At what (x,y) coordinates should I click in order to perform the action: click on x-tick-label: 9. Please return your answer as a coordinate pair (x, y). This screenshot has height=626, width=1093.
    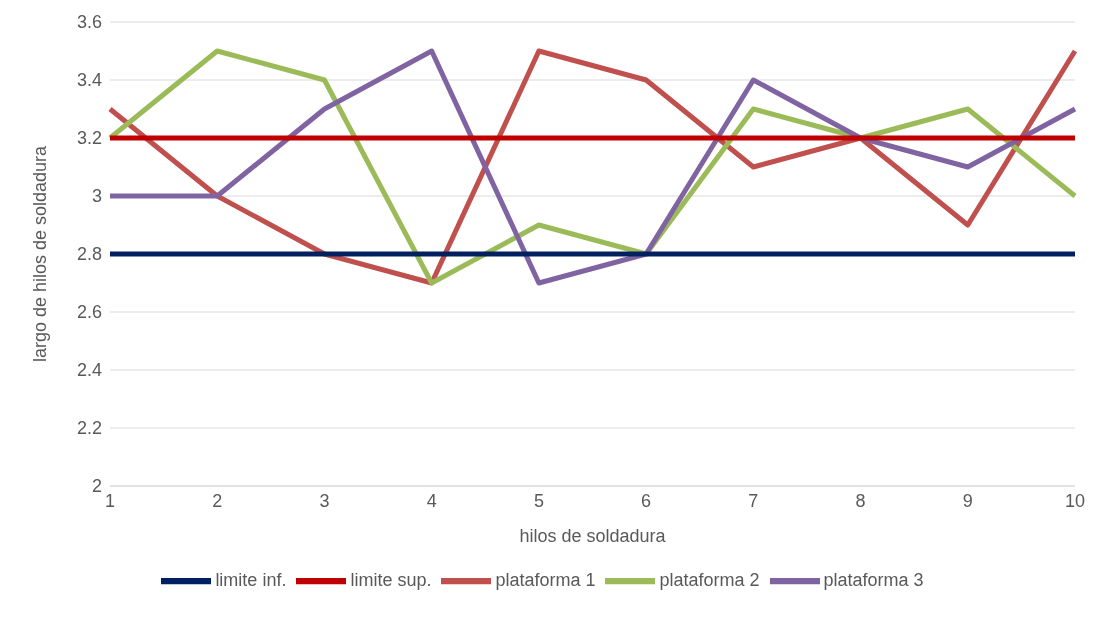
    Looking at the image, I should click on (967, 500).